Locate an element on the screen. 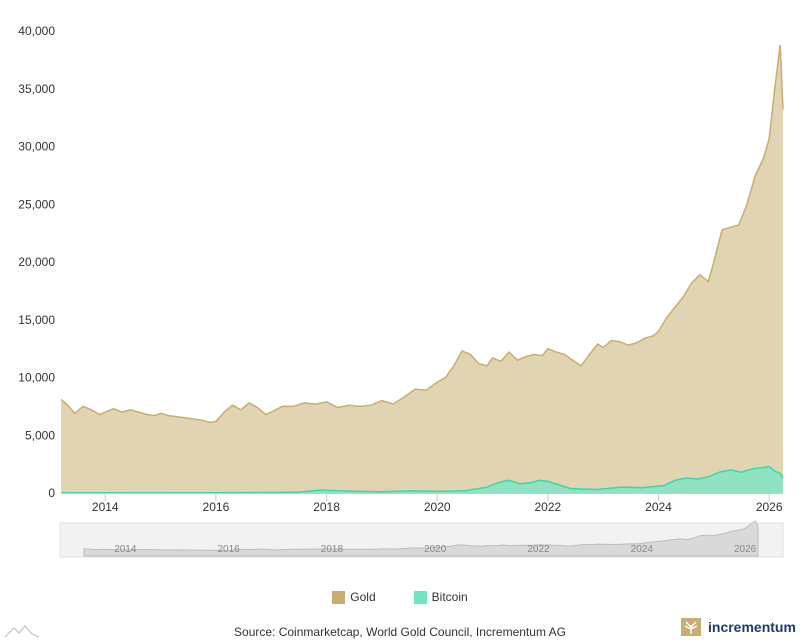 The height and width of the screenshot is (643, 800). navigator-tick-label: 2024 is located at coordinates (642, 549).